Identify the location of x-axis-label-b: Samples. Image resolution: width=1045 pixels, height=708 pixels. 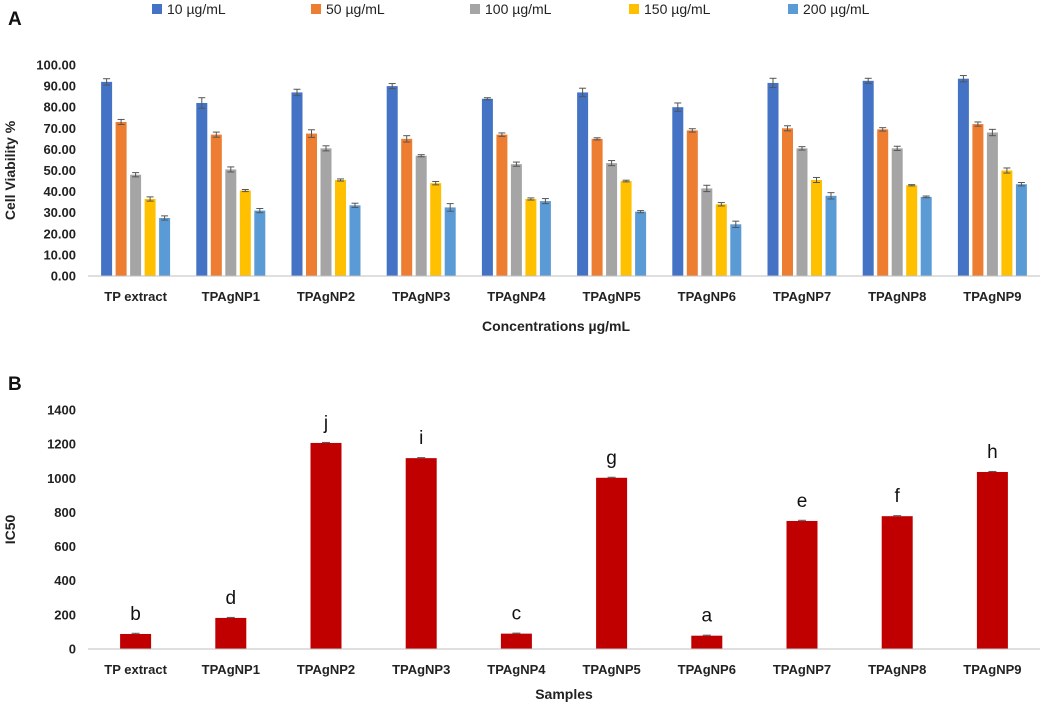
(564, 694).